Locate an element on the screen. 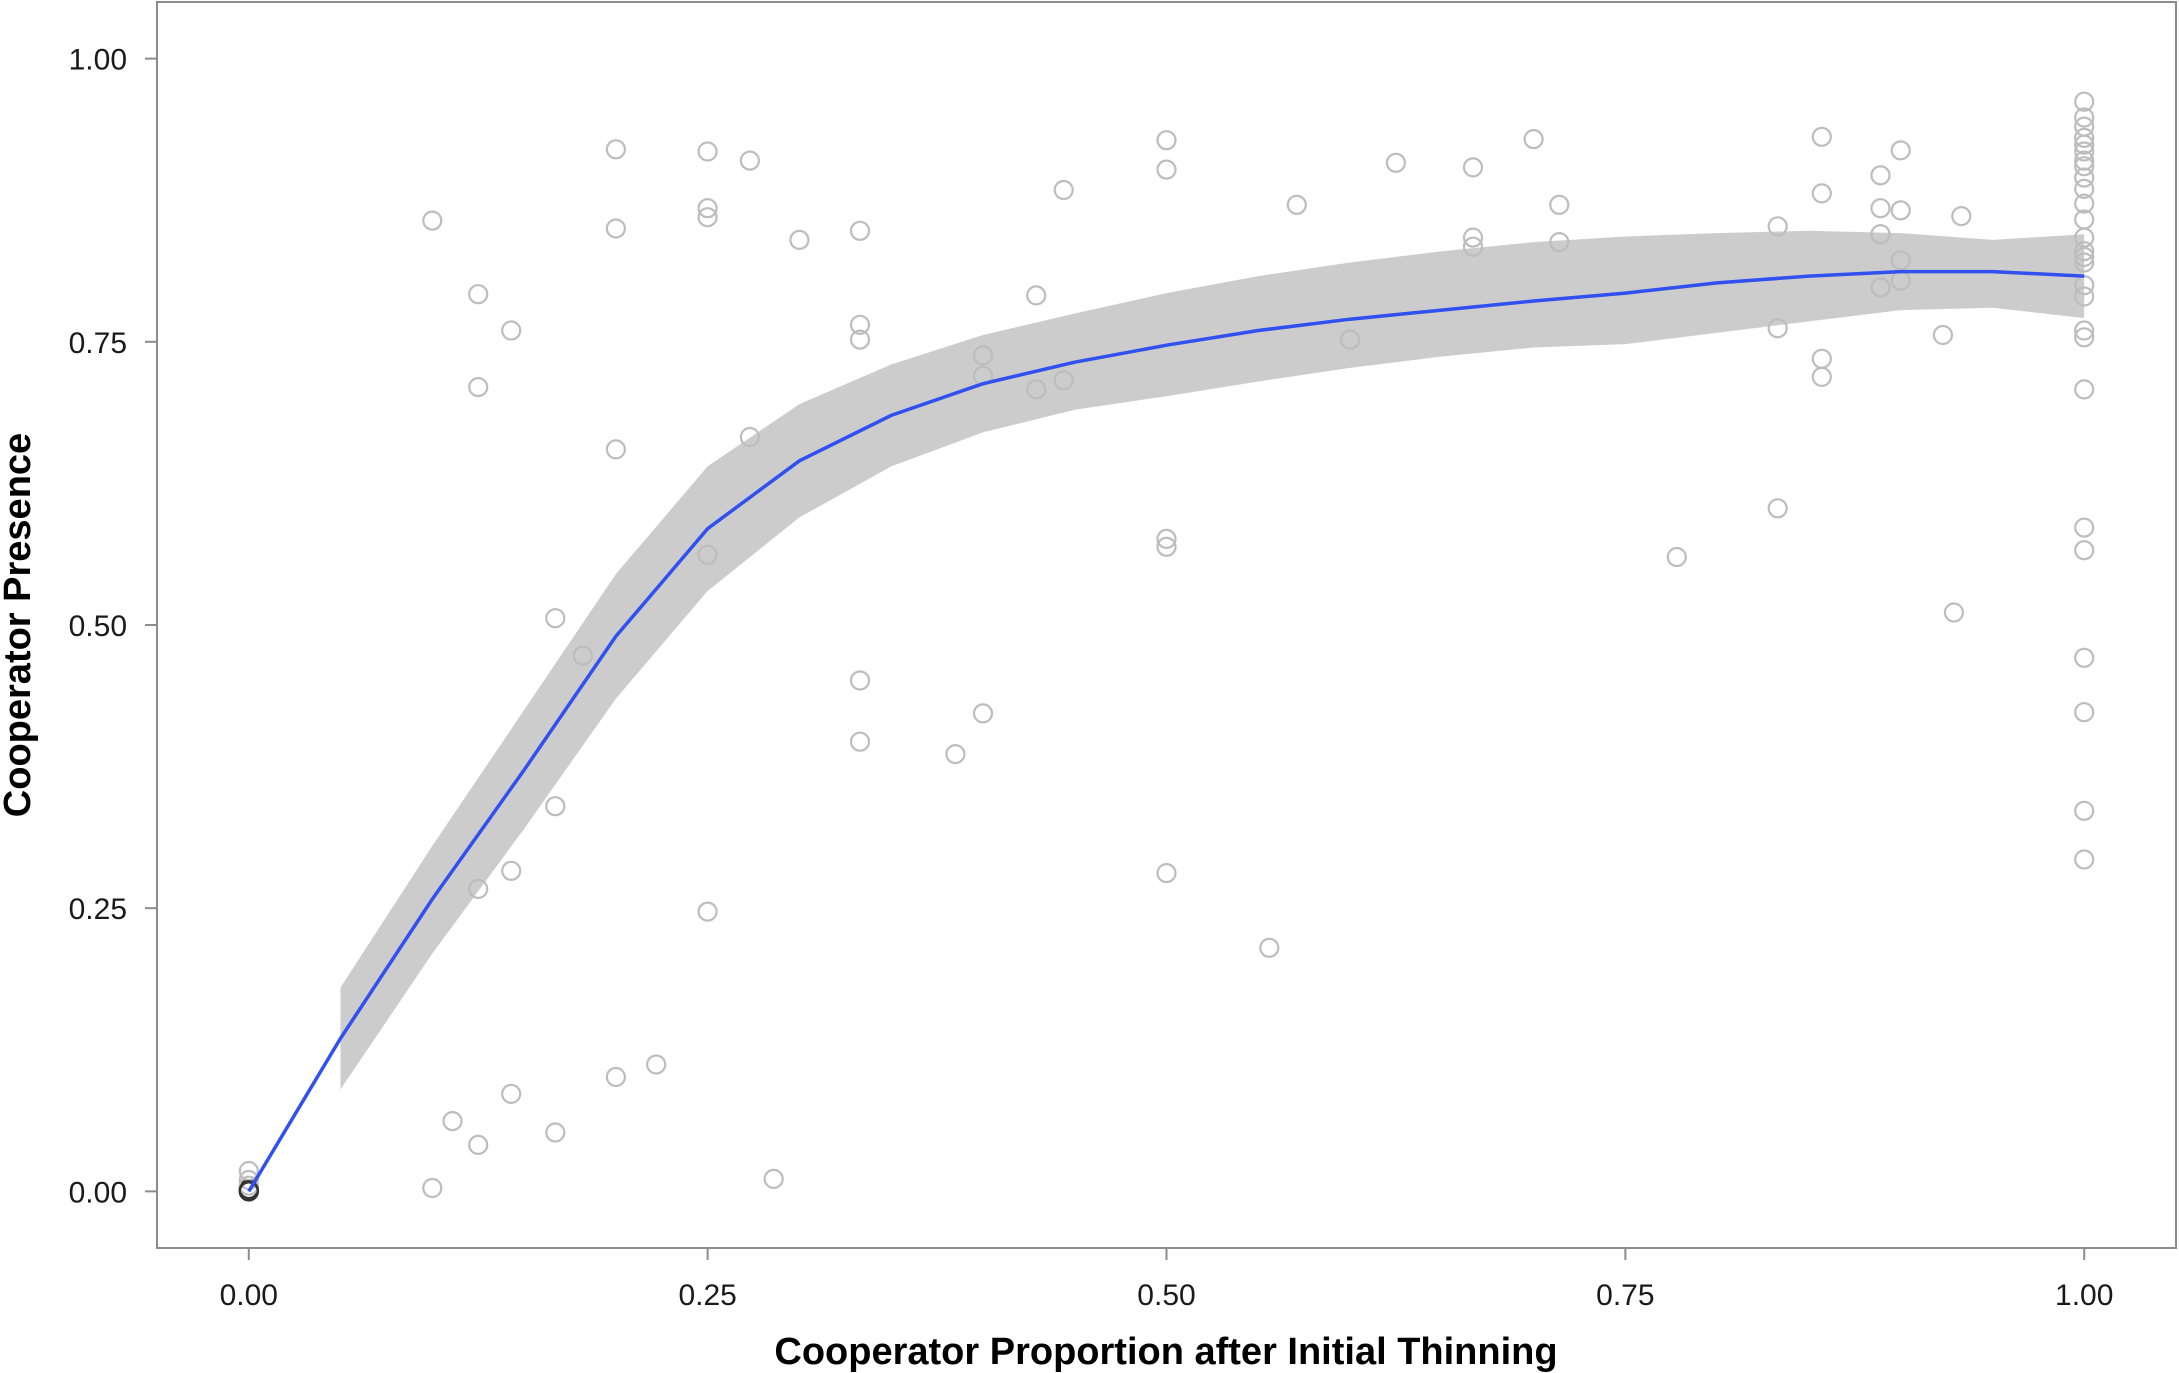 Image resolution: width=2179 pixels, height=1373 pixels. y-axis-title: Cooperator Presence is located at coordinates (19, 625).